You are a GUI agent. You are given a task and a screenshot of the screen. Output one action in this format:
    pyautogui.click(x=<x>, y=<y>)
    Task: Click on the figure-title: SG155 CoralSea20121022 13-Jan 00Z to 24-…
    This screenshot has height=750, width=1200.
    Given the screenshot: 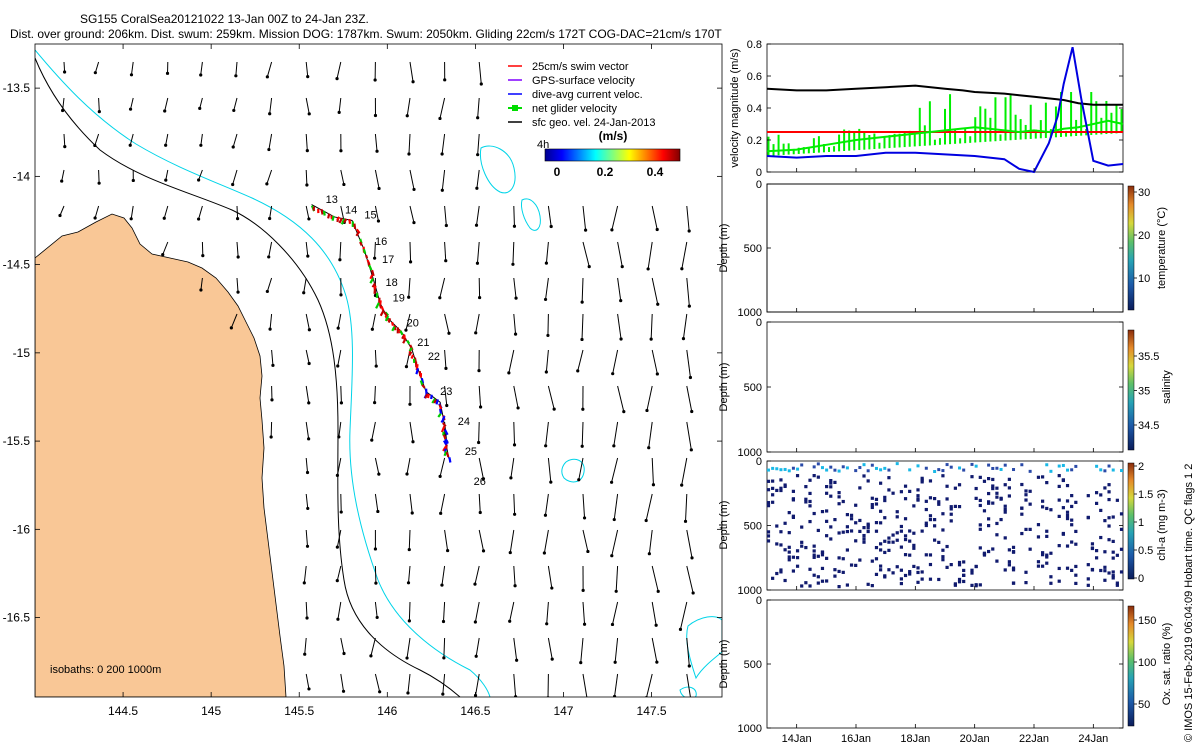 What is the action you would take?
    pyautogui.click(x=224, y=19)
    